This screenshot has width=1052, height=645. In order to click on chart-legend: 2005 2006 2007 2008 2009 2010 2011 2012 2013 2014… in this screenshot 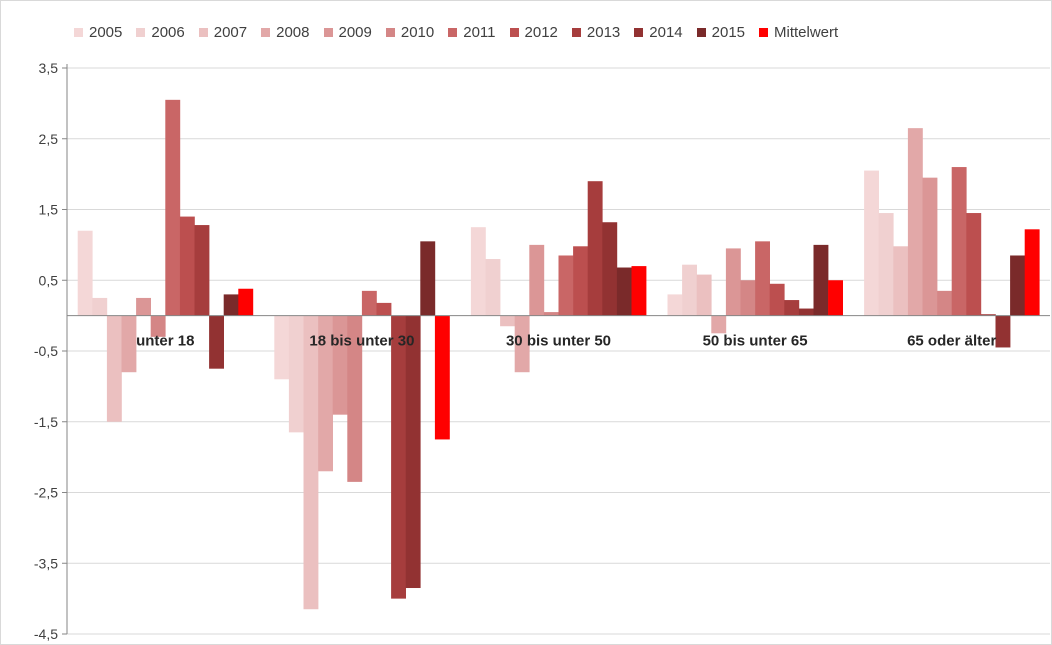, I will do `click(463, 32)`.